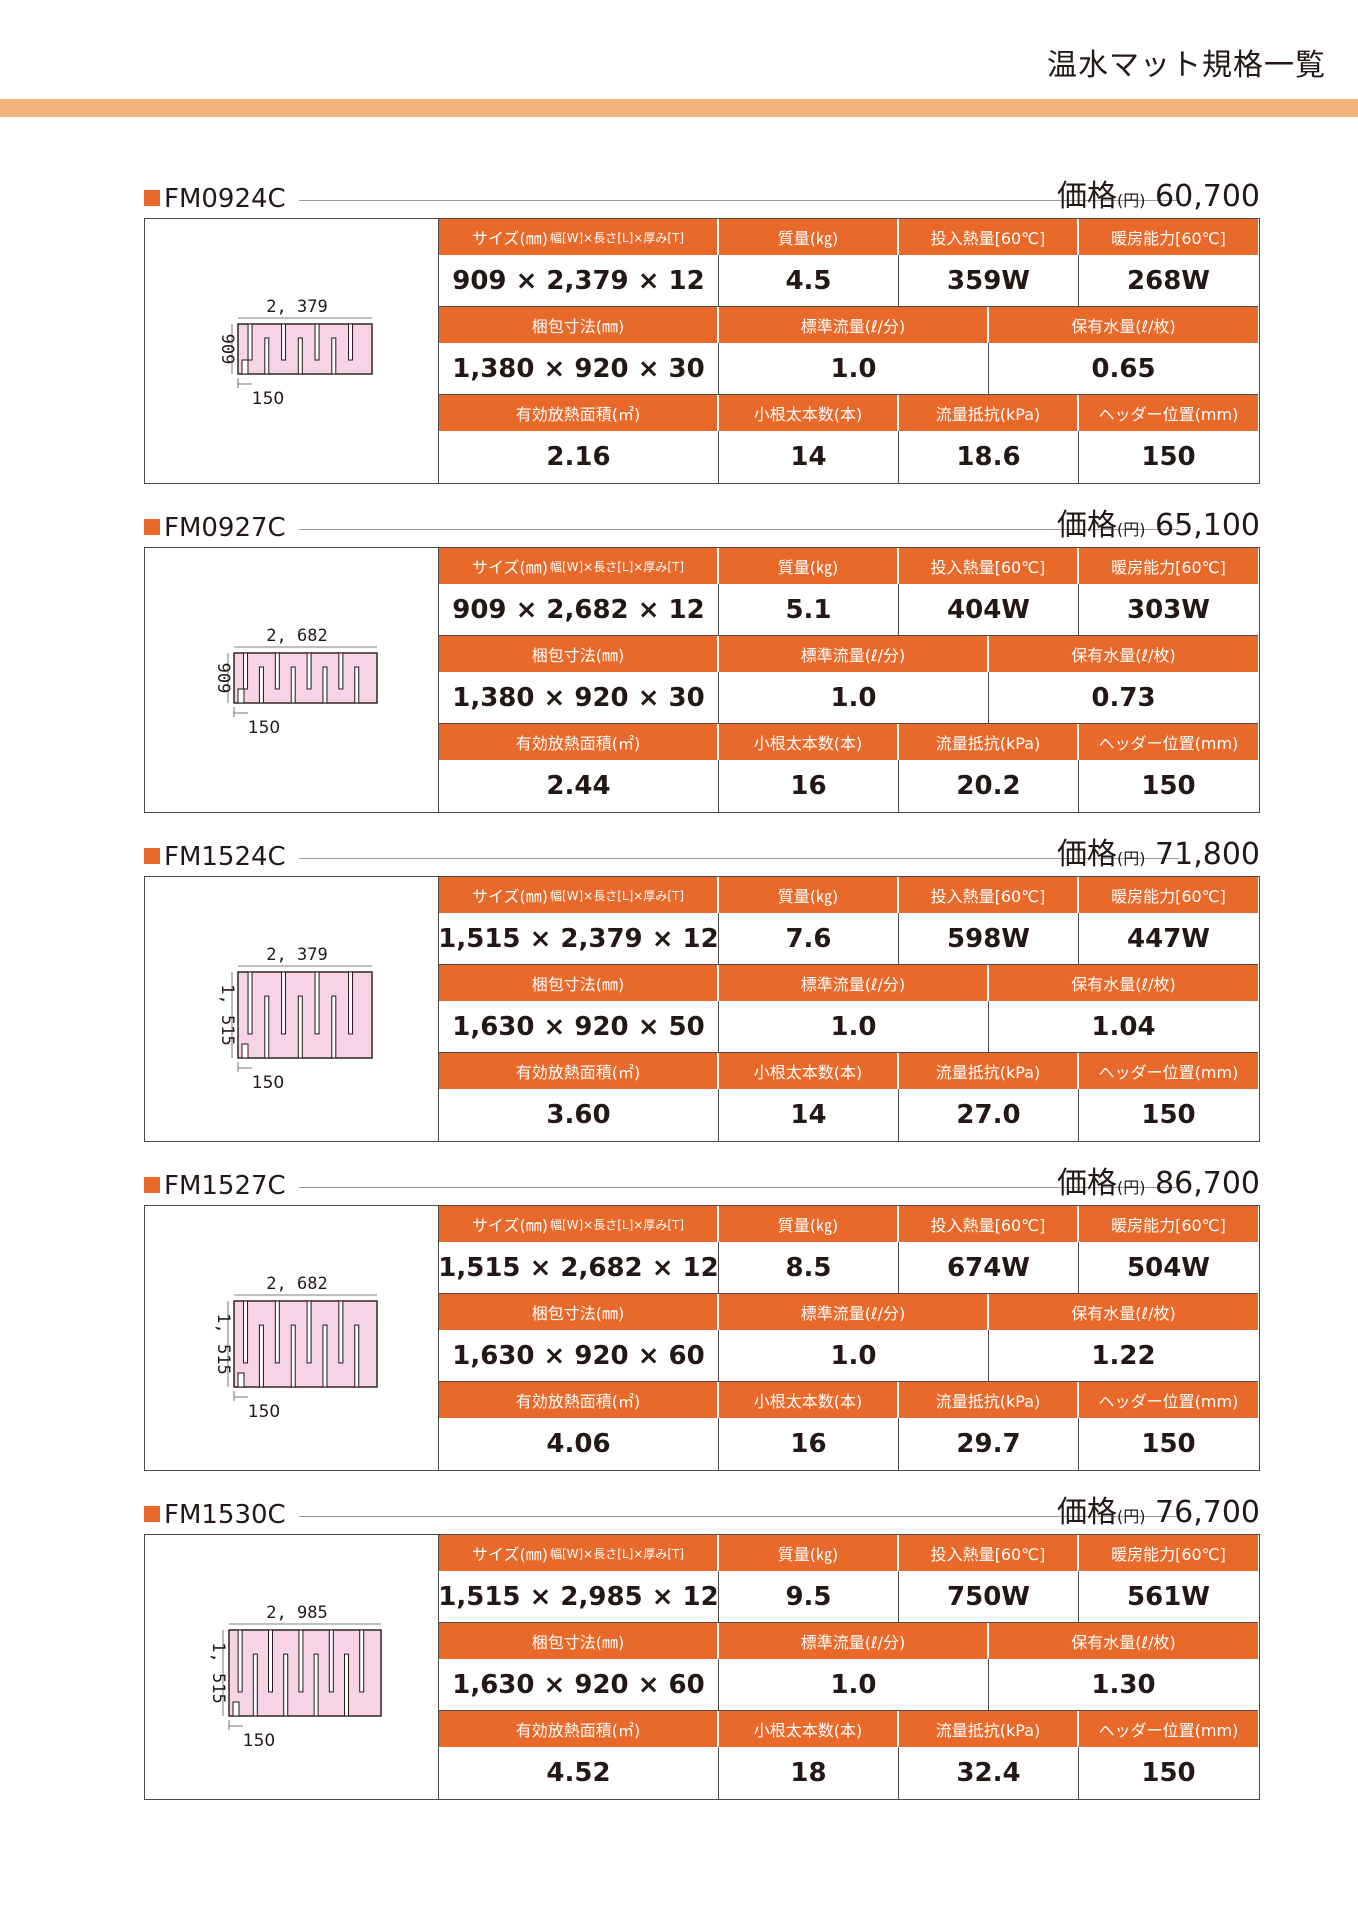  I want to click on branches-value: 18, so click(809, 1773).